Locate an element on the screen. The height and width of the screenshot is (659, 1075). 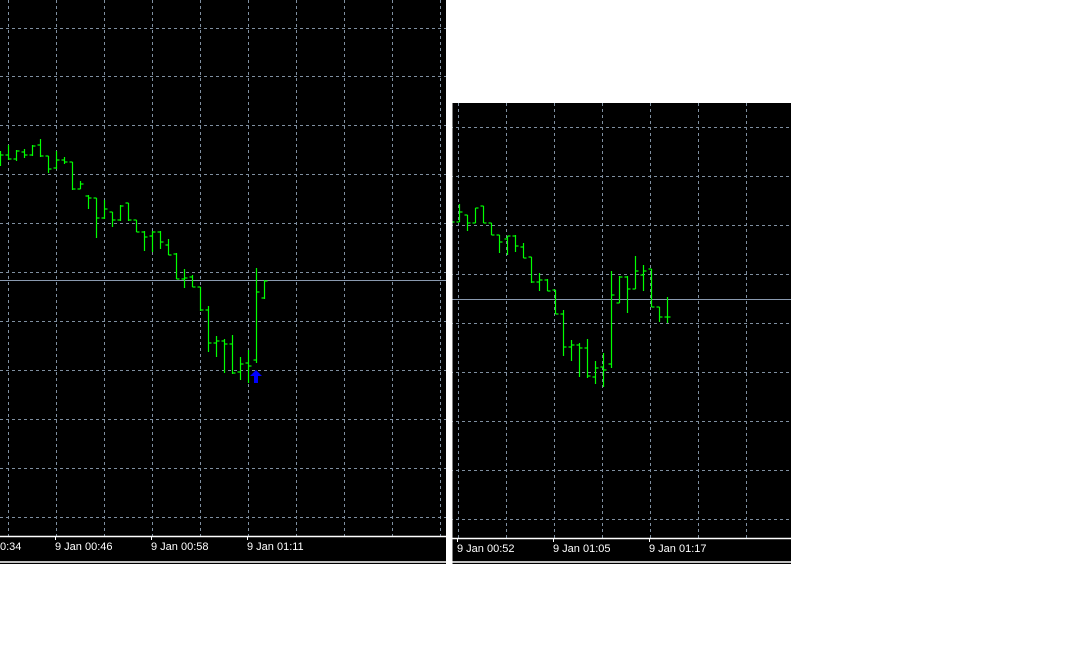
buy-arrow-icon is located at coordinates (256, 376).